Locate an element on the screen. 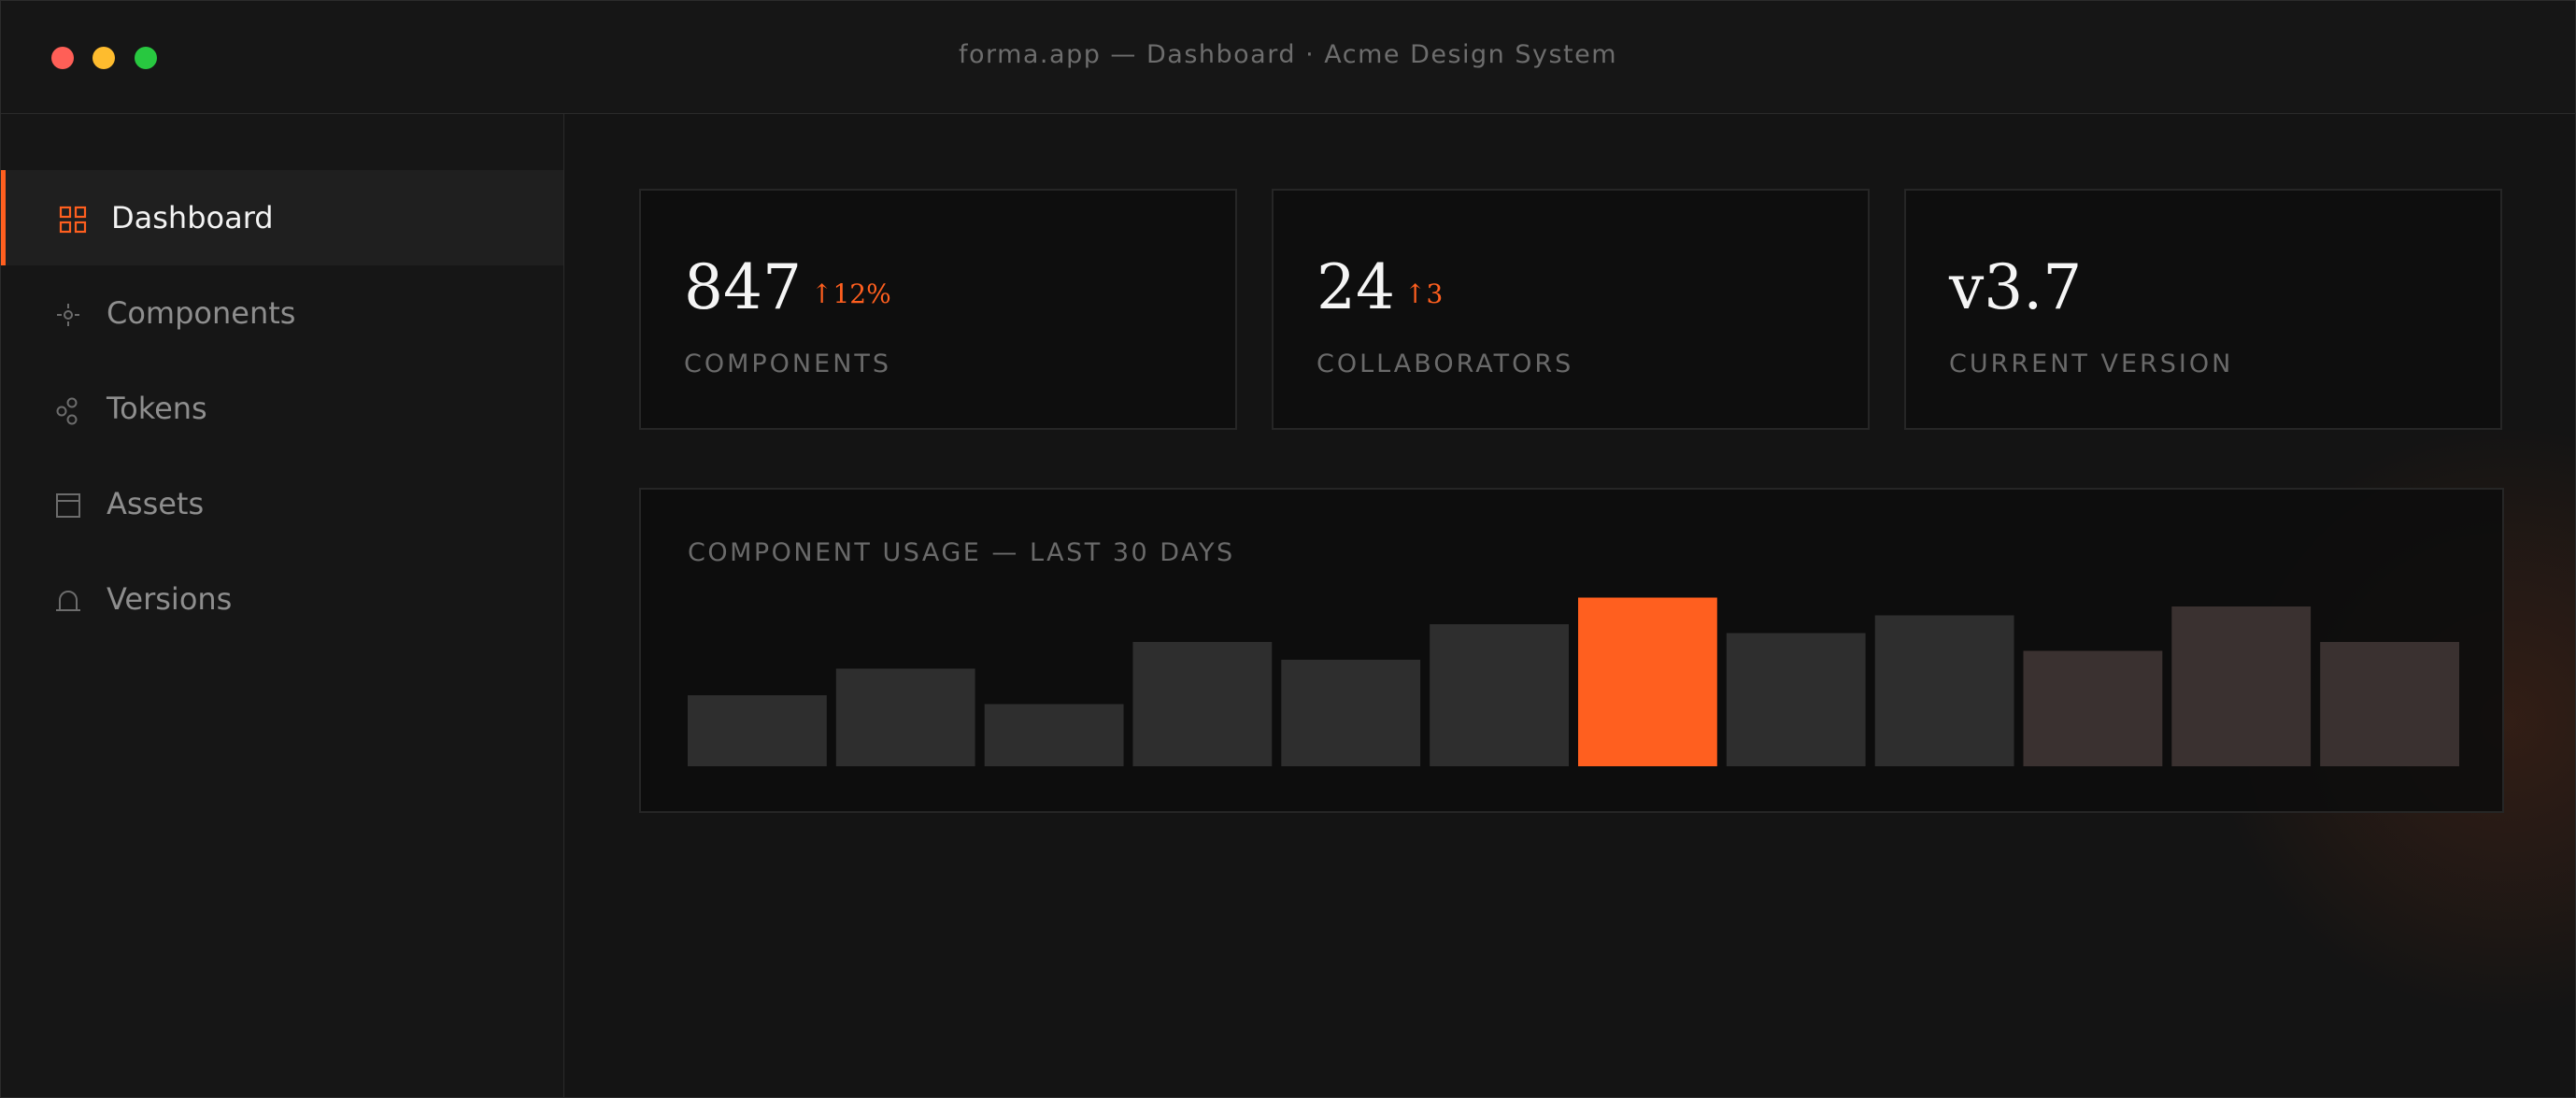 This screenshot has height=1098, width=2576. stat-number: v3.7 is located at coordinates (2016, 287).